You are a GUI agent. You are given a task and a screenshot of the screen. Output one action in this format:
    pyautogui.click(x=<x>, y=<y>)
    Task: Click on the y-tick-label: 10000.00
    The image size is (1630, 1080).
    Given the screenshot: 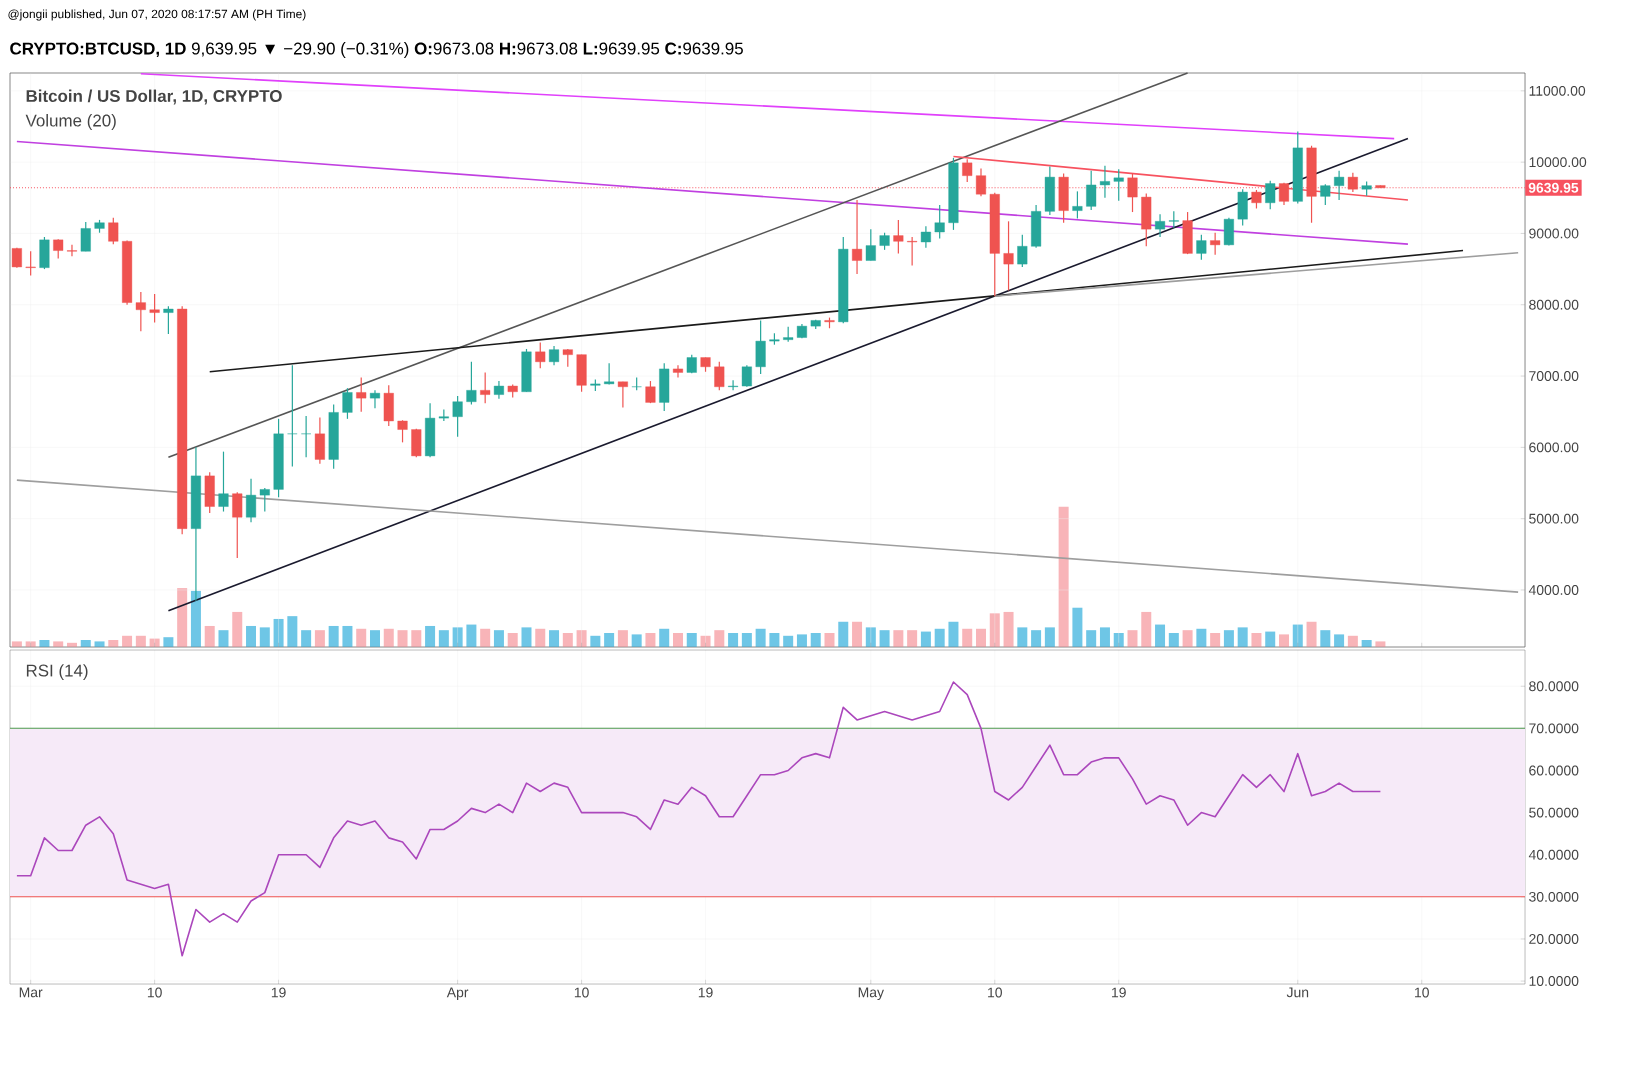 What is the action you would take?
    pyautogui.click(x=1558, y=162)
    